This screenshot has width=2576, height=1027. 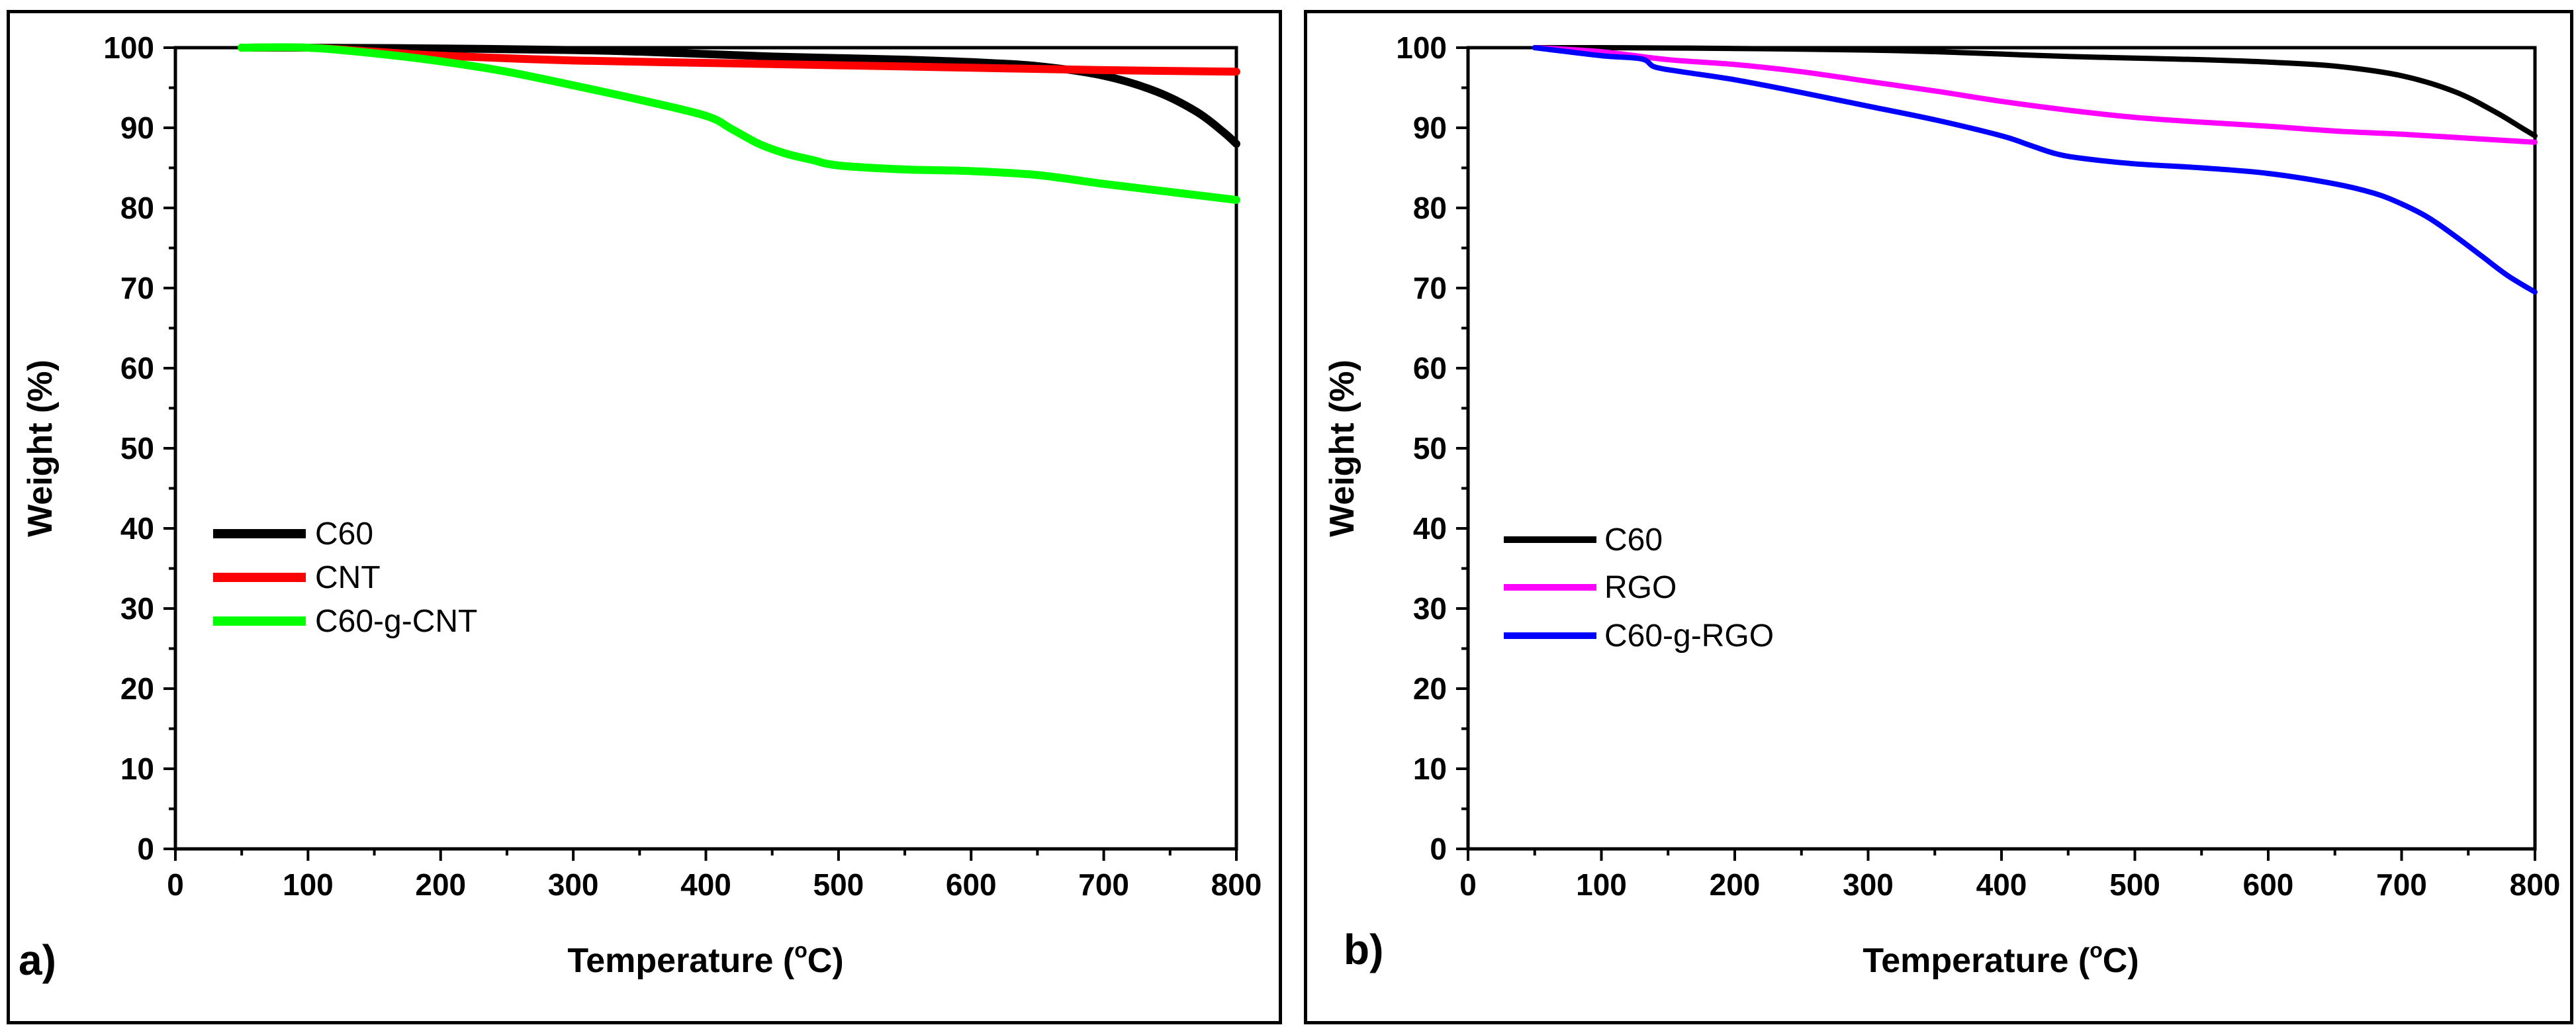 What do you see at coordinates (37, 960) in the screenshot?
I see `panel-label-a: a)` at bounding box center [37, 960].